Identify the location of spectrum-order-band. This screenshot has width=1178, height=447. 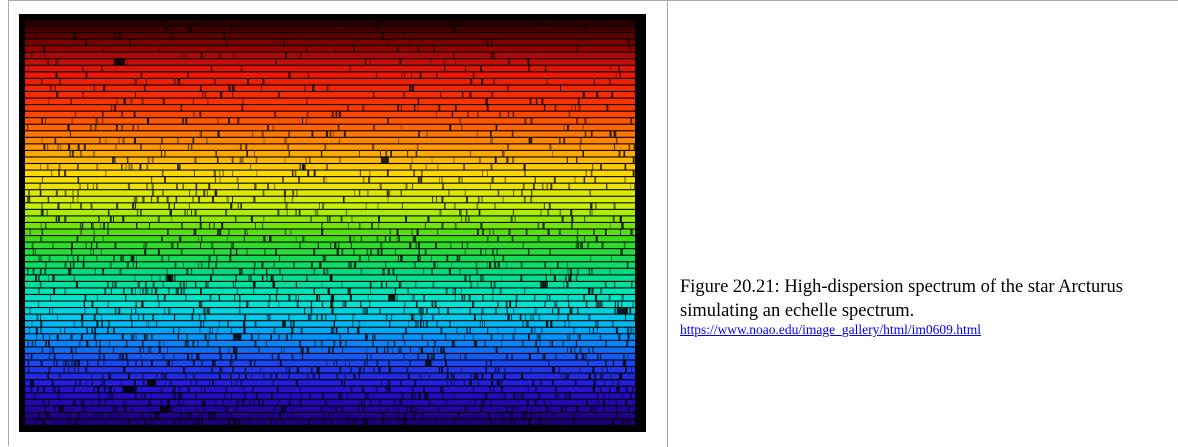
(330, 62).